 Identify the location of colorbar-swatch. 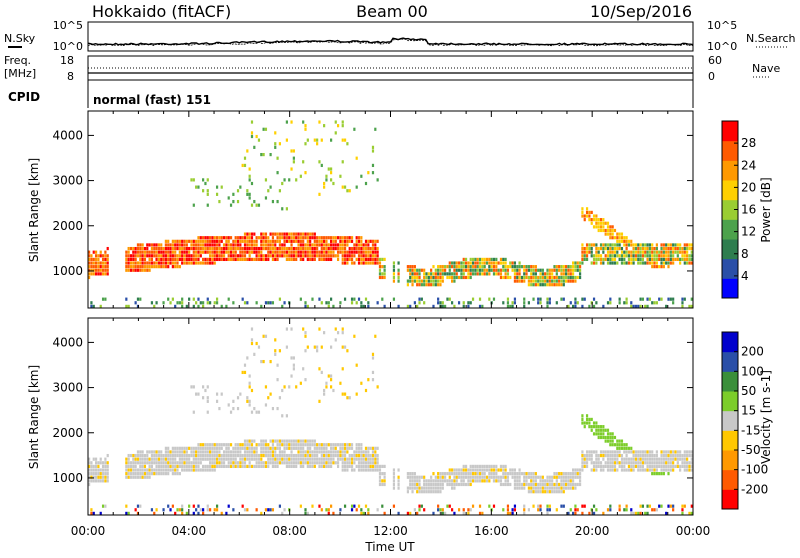
(730, 268).